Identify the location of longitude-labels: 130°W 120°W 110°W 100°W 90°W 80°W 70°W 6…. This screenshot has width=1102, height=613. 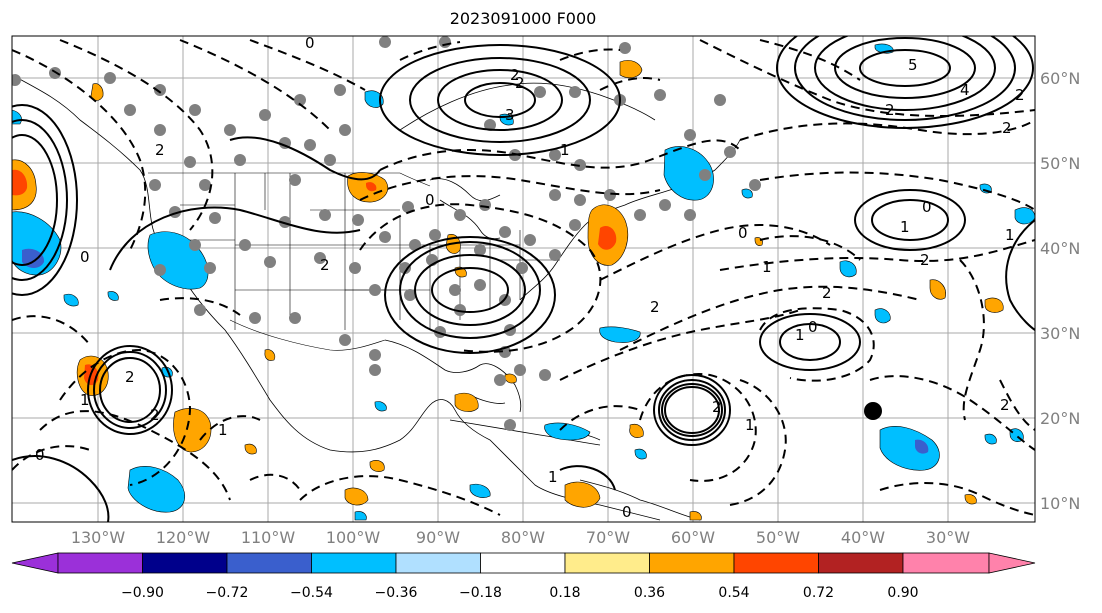
(520, 537).